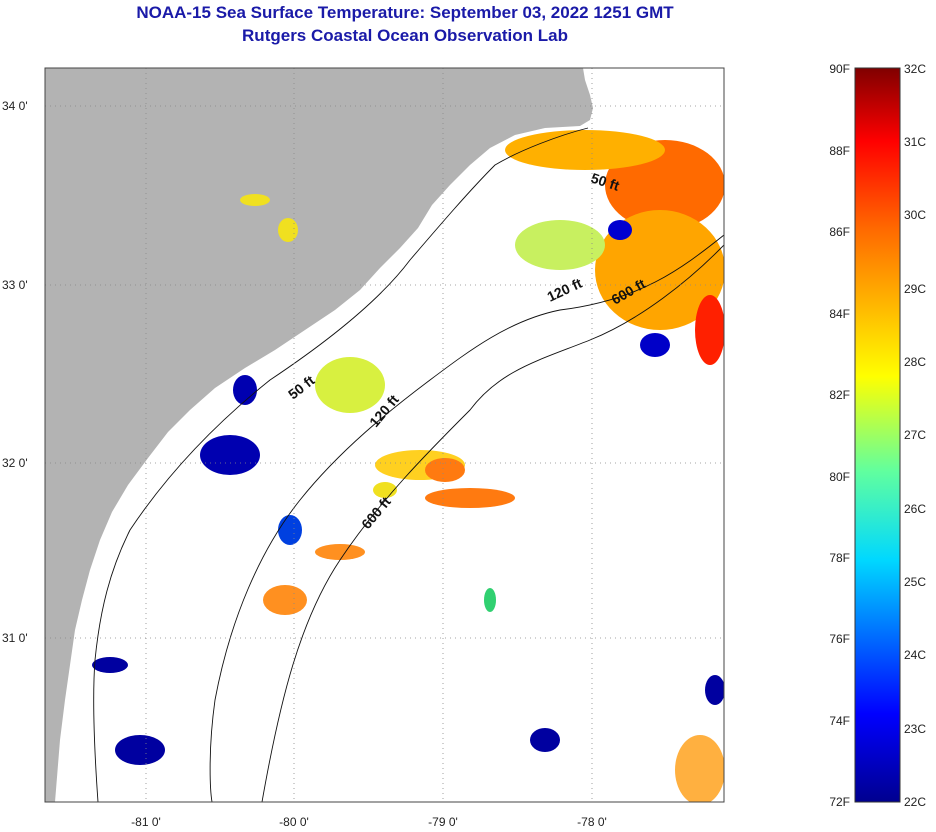 Image resolution: width=936 pixels, height=832 pixels. I want to click on cbar-f-72: 72F, so click(839, 802).